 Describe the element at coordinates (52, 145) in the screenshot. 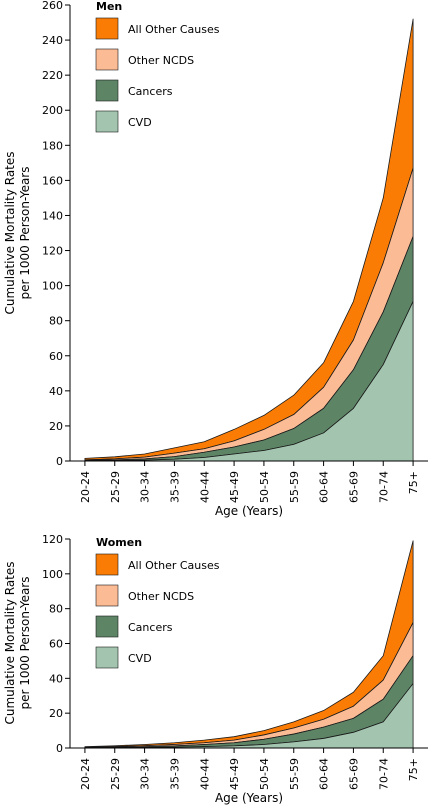

I see `y-tick-label: 180` at that location.